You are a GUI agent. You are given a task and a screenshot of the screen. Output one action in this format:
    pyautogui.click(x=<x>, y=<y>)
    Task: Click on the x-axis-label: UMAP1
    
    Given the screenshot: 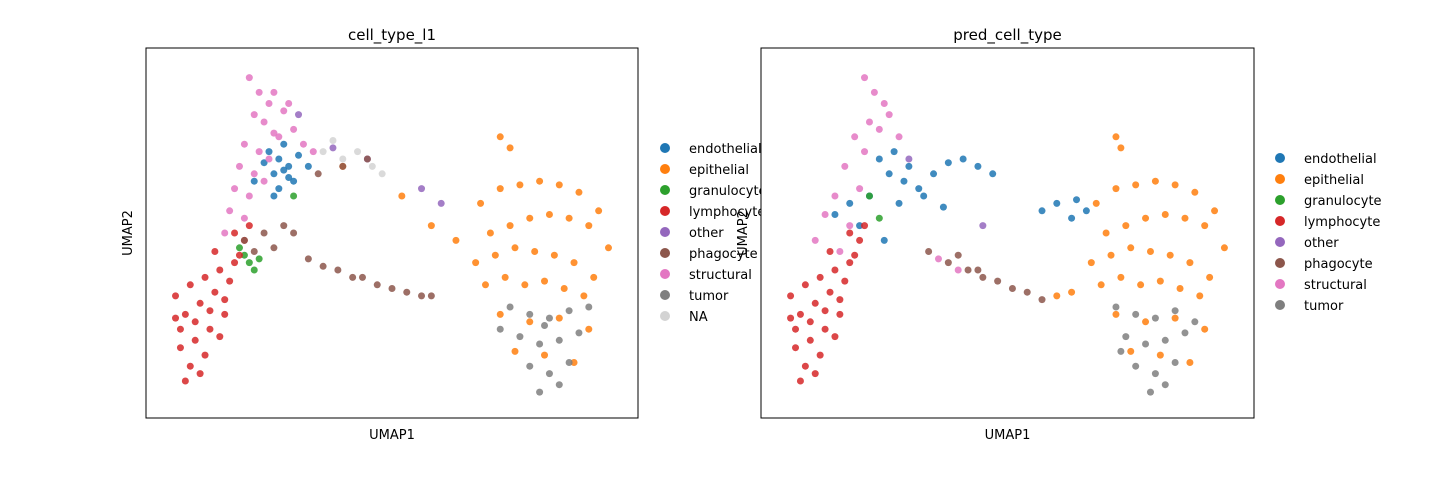 What is the action you would take?
    pyautogui.click(x=1008, y=435)
    